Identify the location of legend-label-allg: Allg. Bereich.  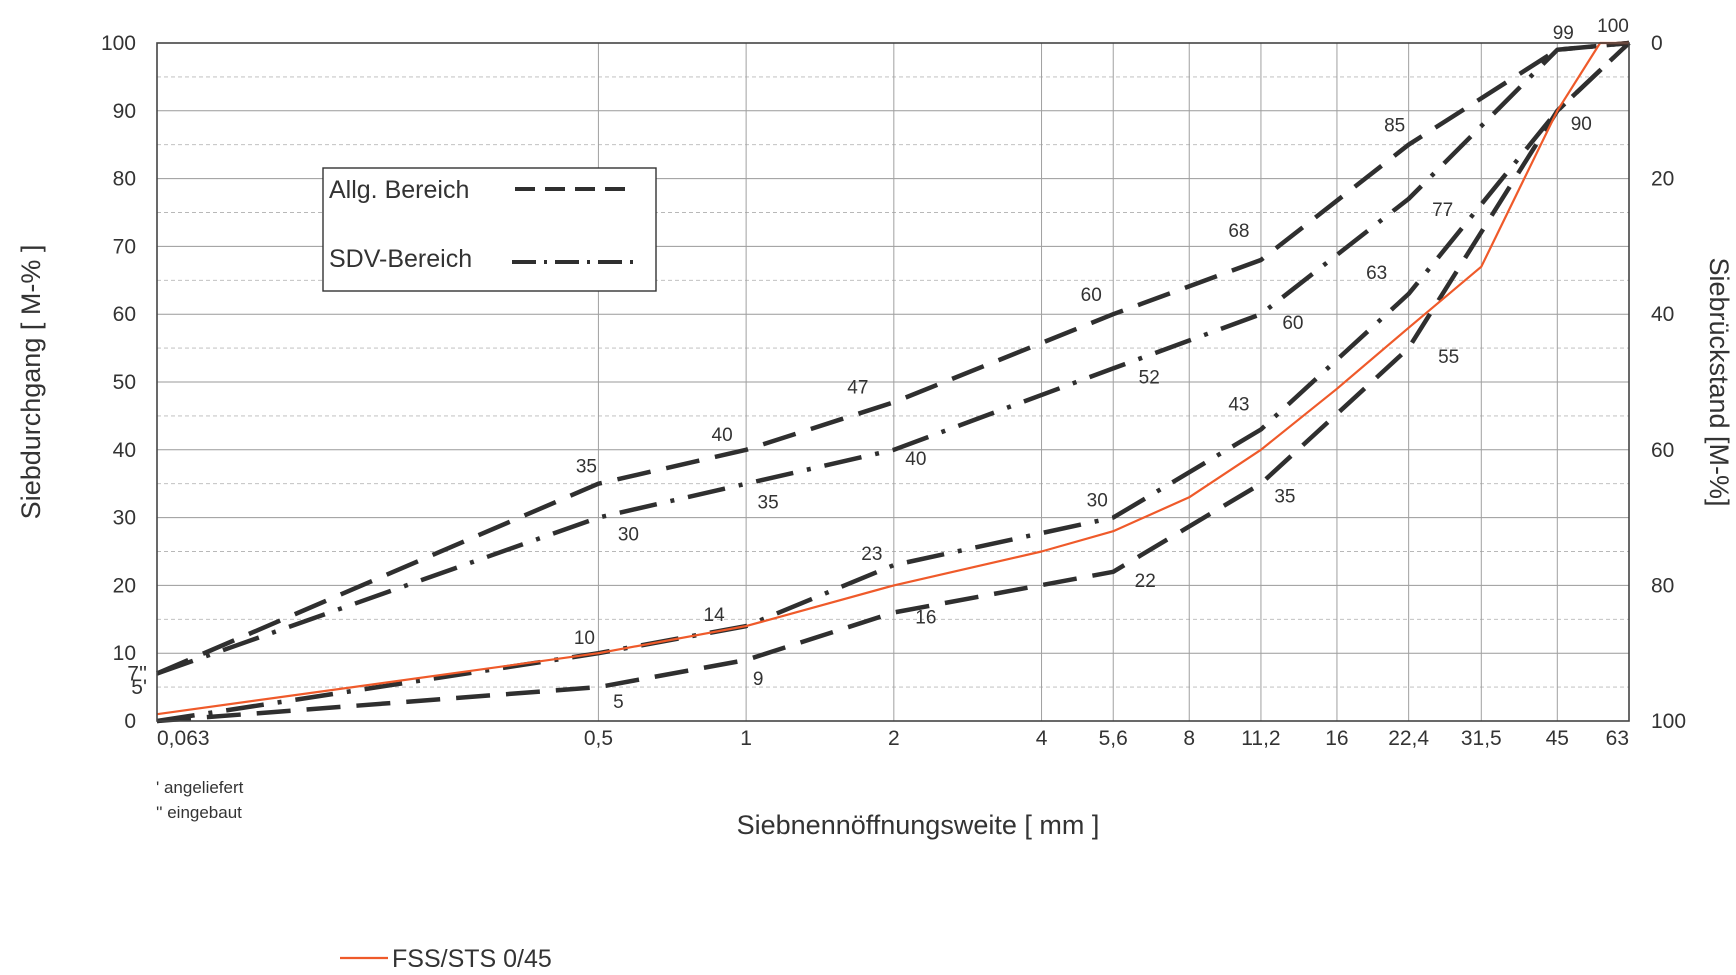
(399, 190).